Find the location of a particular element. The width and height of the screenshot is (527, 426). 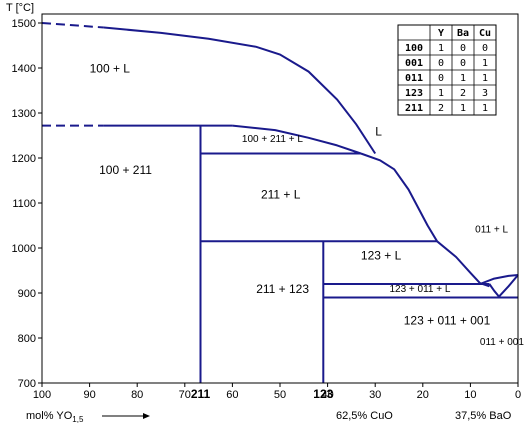

dip-left is located at coordinates (494, 290).